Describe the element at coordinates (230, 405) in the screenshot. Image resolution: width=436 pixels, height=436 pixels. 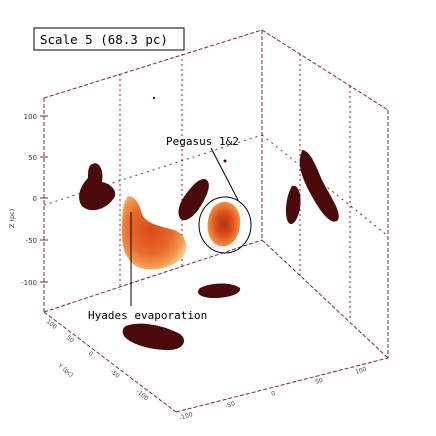
I see `x-tick-label: -50` at that location.